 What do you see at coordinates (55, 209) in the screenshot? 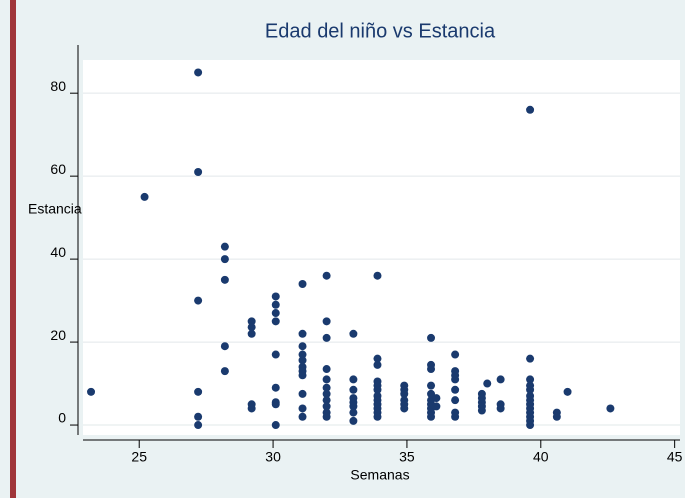
I see `y-axis-label: Estancia` at bounding box center [55, 209].